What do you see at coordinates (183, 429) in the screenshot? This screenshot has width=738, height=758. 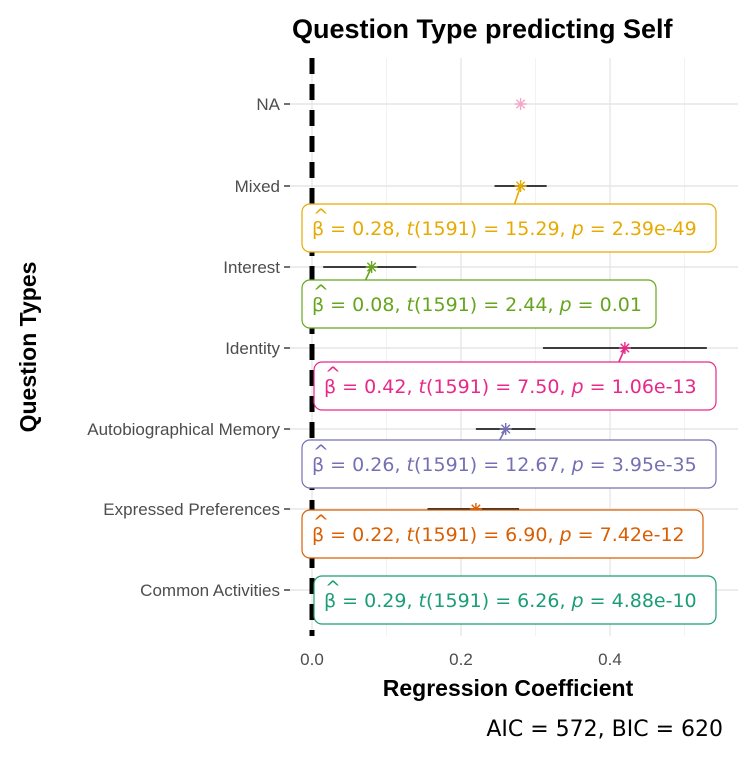 I see `y-tick-label: Autobiographical Memory` at bounding box center [183, 429].